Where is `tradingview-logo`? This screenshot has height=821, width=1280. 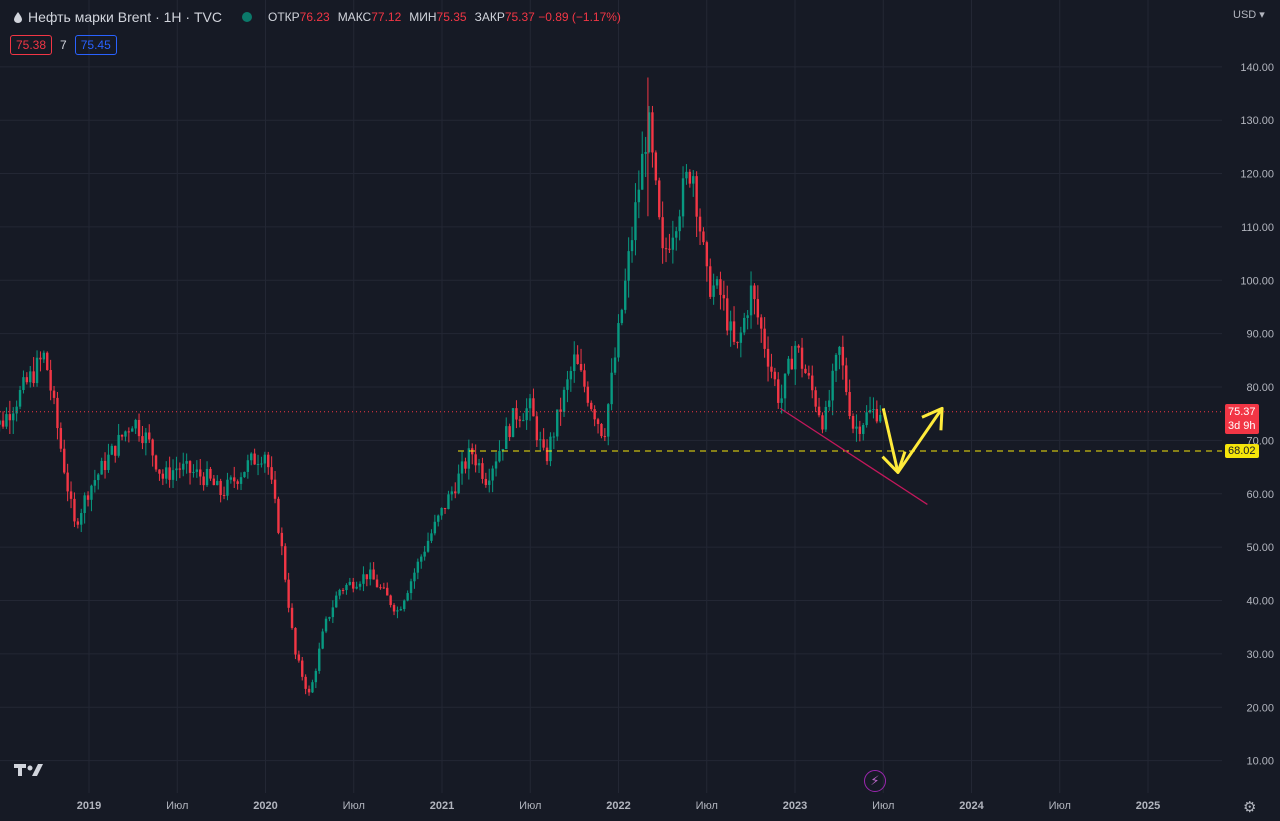
tradingview-logo is located at coordinates (29, 770).